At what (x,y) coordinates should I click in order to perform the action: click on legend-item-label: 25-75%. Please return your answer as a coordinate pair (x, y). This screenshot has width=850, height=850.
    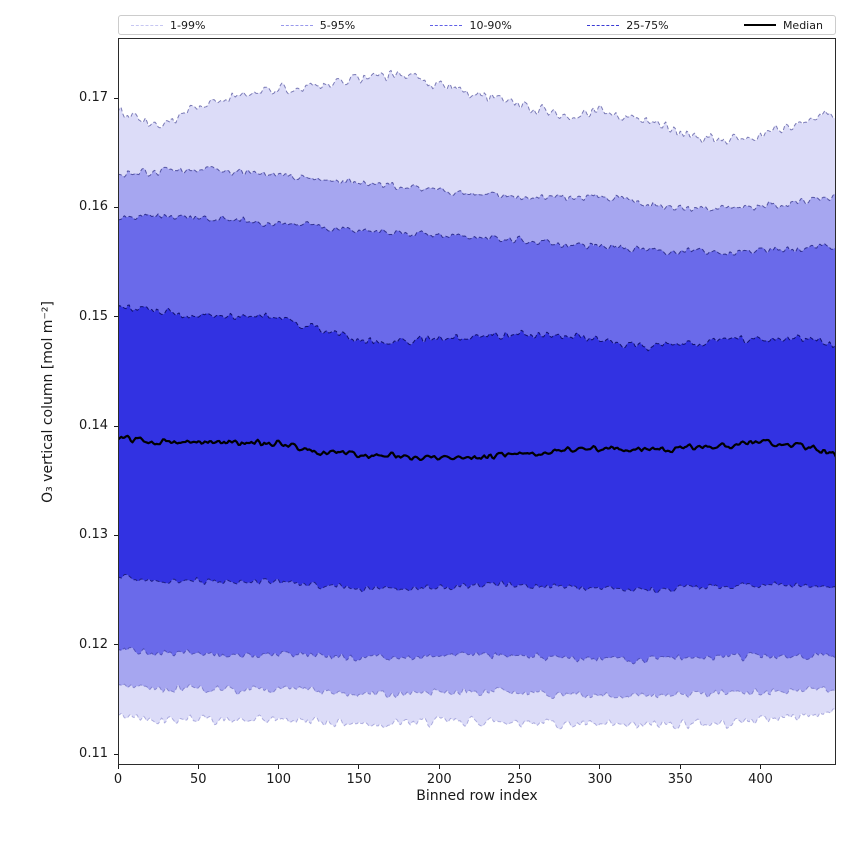
    Looking at the image, I should click on (647, 25).